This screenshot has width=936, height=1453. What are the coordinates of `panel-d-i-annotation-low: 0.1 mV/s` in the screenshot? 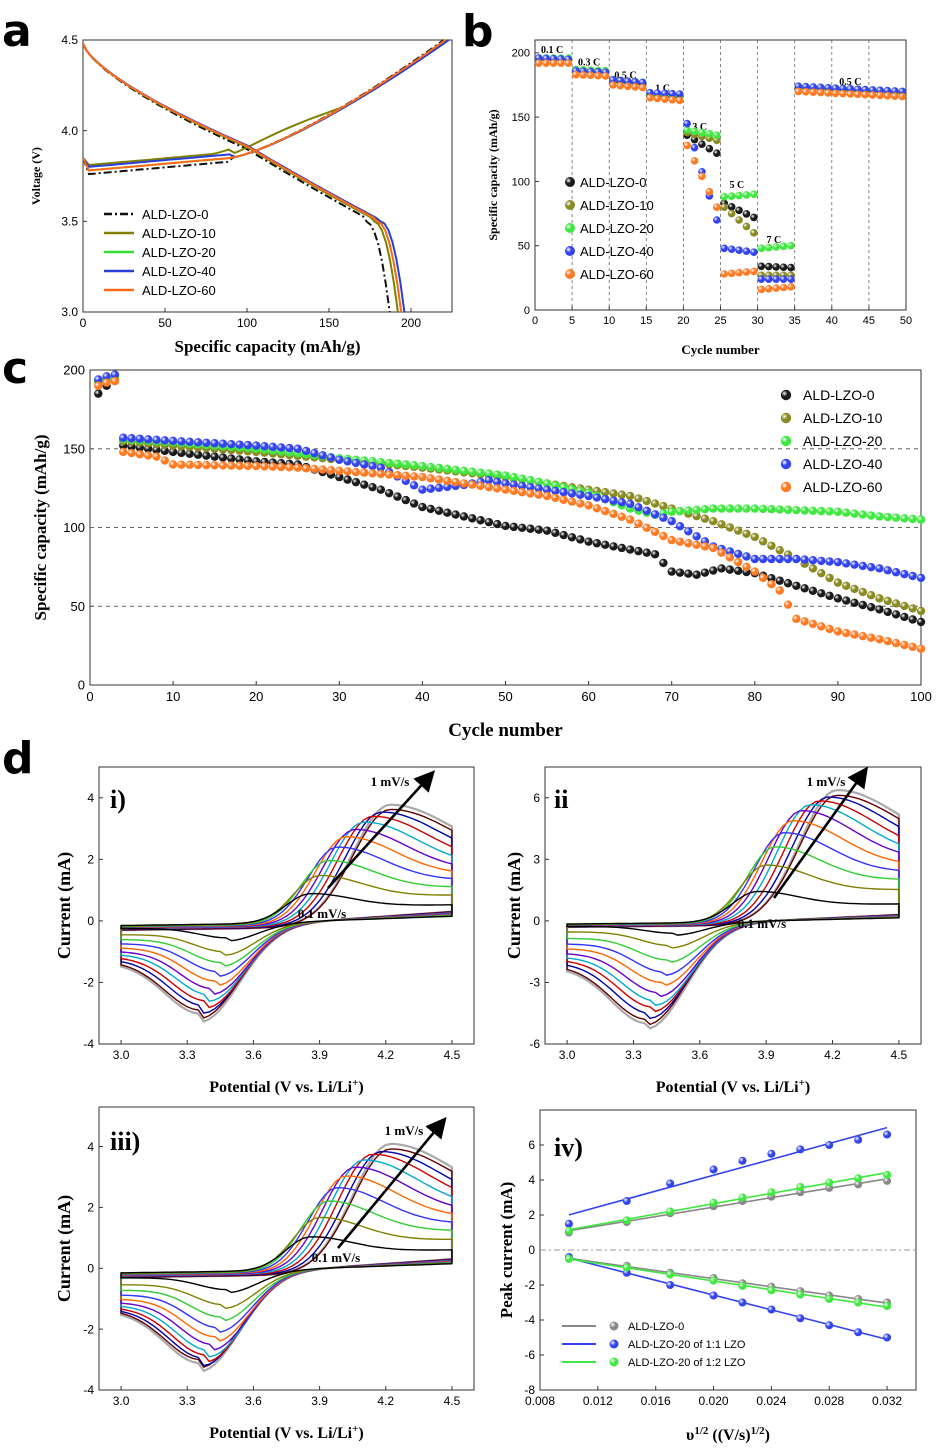 It's located at (322, 913).